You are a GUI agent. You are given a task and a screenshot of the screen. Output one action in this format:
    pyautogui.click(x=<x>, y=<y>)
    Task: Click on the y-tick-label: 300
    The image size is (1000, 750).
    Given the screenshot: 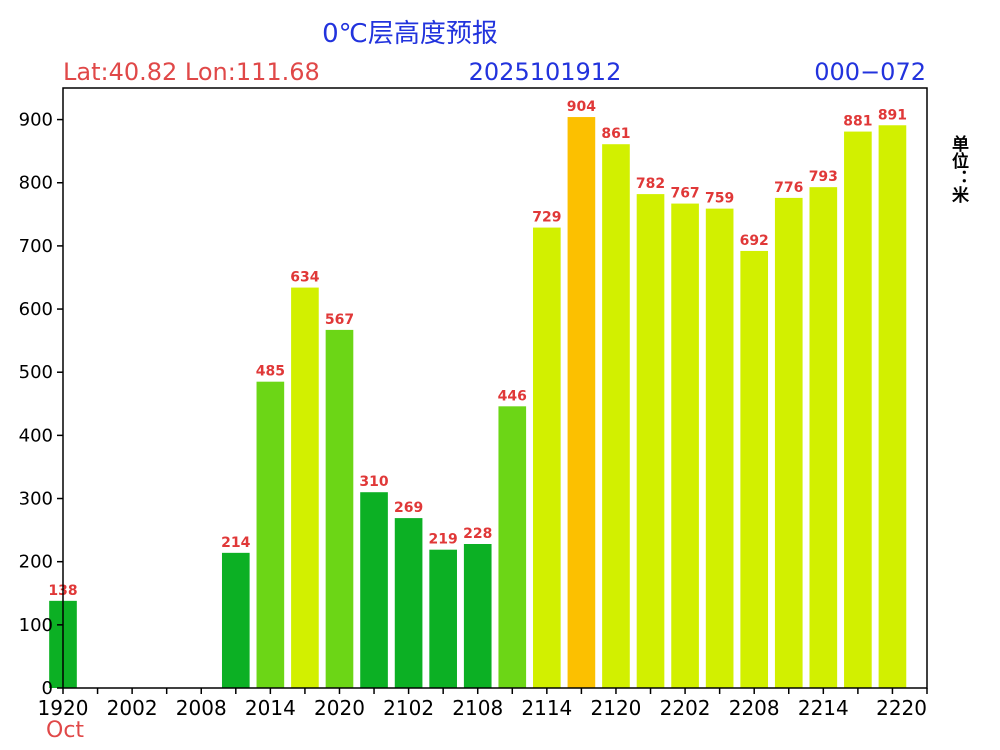 What is the action you would take?
    pyautogui.click(x=36, y=499)
    